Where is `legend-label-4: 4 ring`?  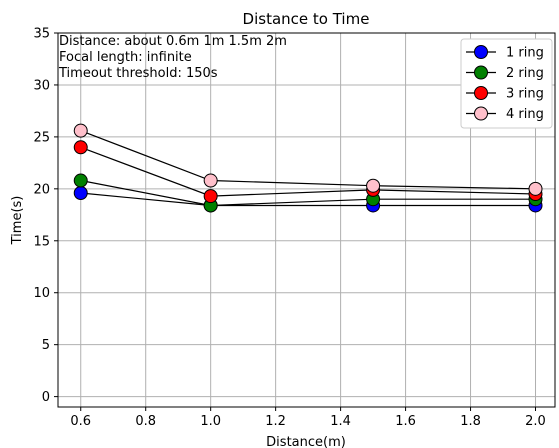 legend-label-4: 4 ring is located at coordinates (525, 114).